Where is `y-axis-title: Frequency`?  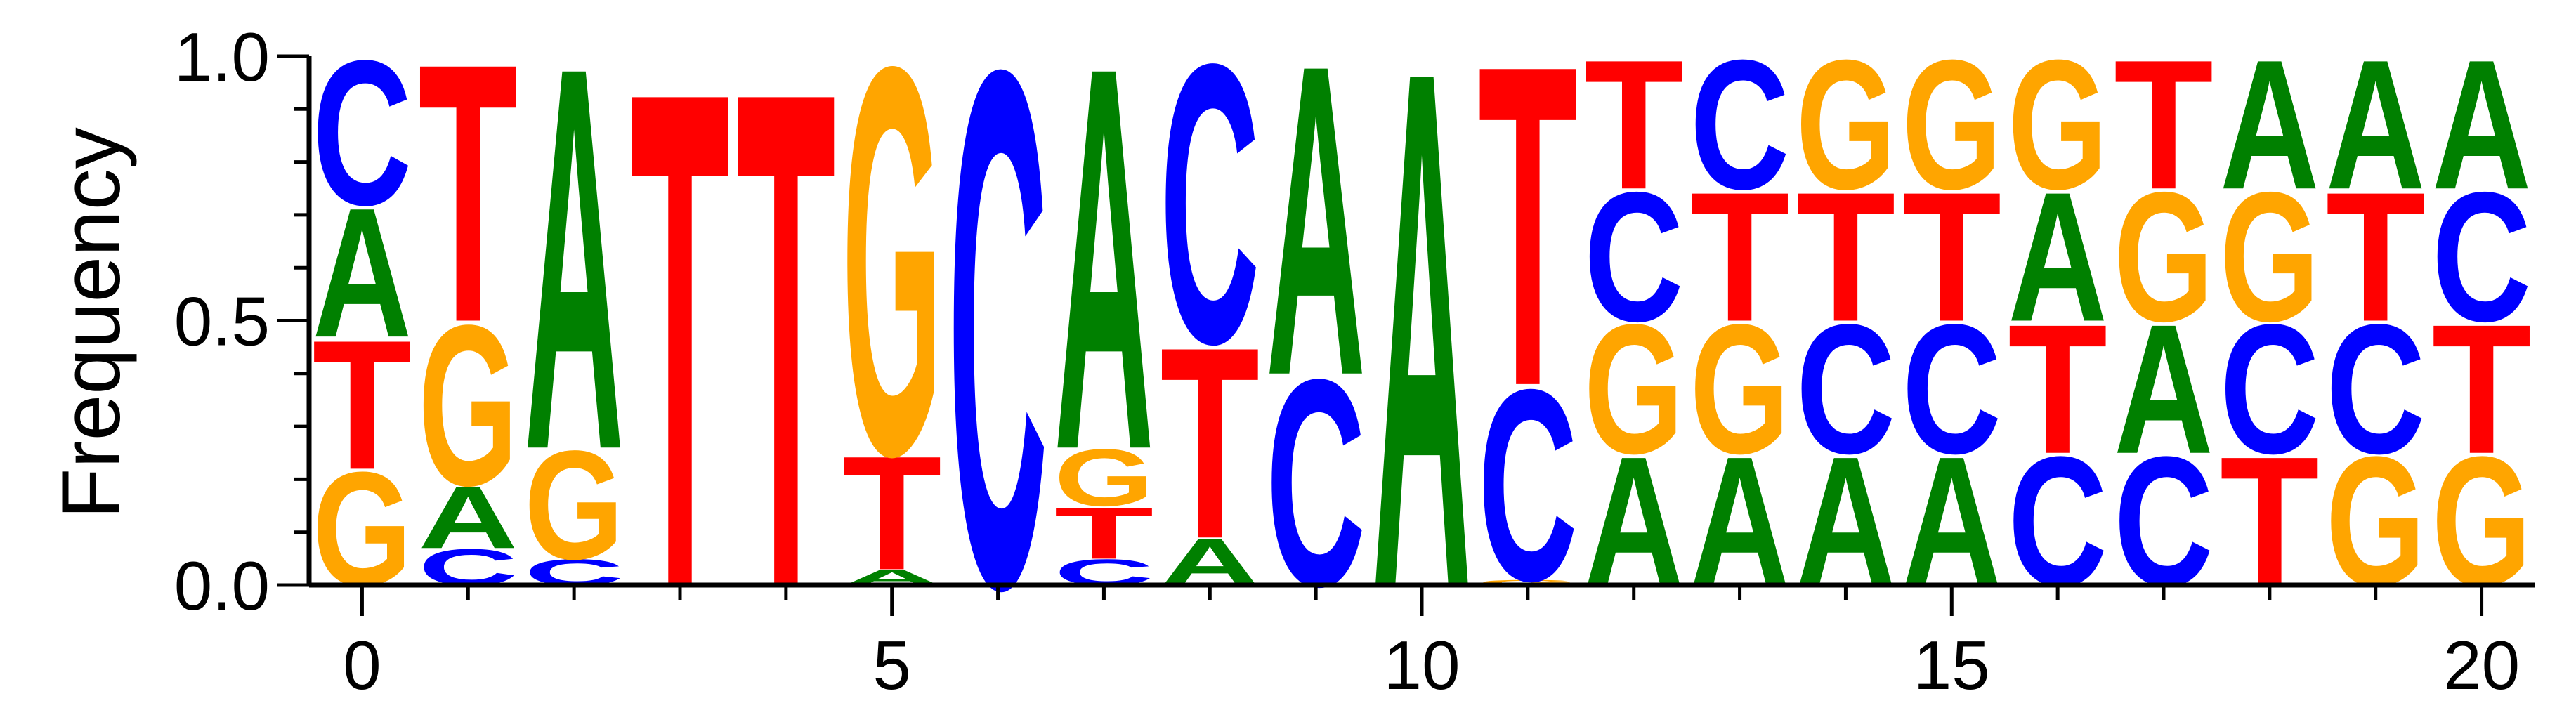 y-axis-title: Frequency is located at coordinates (91, 323).